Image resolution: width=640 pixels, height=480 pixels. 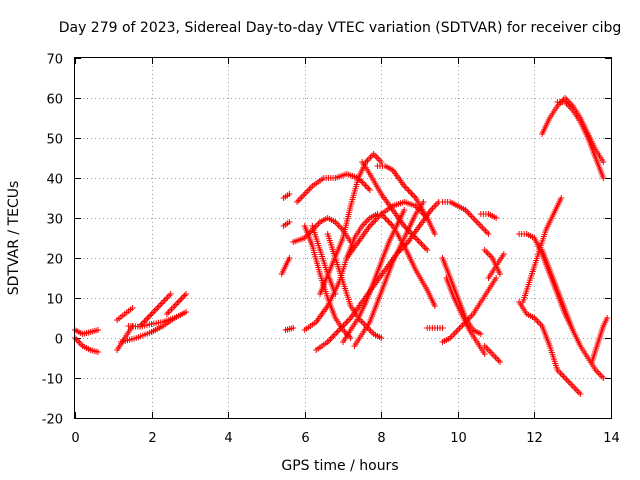 What do you see at coordinates (228, 438) in the screenshot?
I see `x-tick-label: 4` at bounding box center [228, 438].